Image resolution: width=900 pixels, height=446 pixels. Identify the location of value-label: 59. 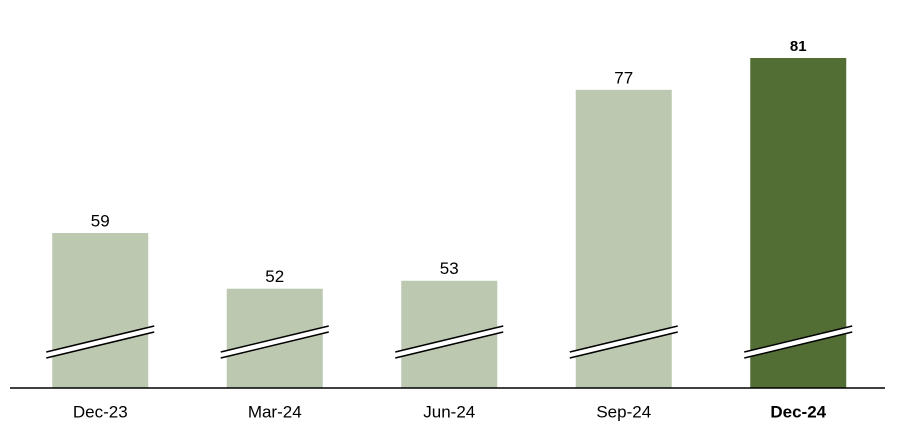
(100, 221).